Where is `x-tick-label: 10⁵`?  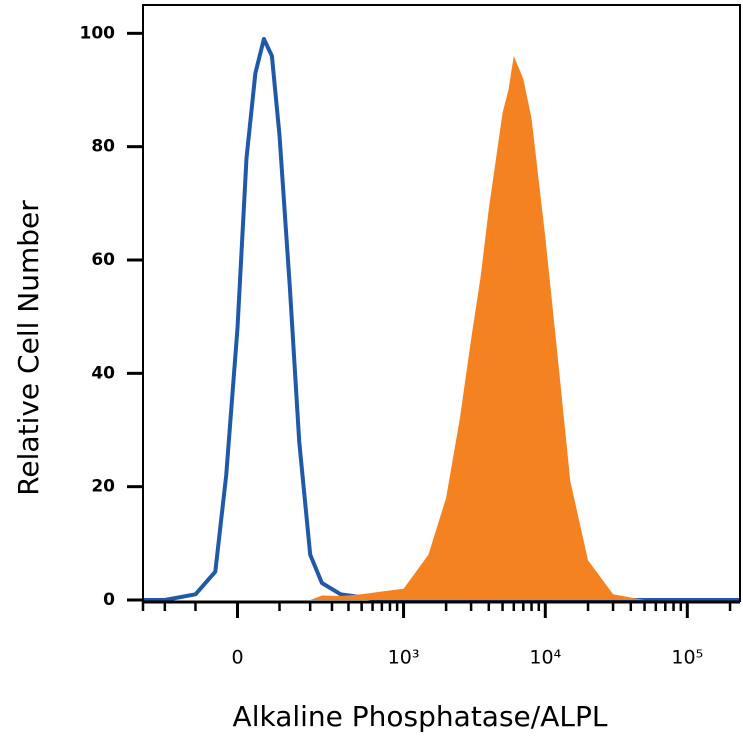
x-tick-label: 10⁵ is located at coordinates (687, 658).